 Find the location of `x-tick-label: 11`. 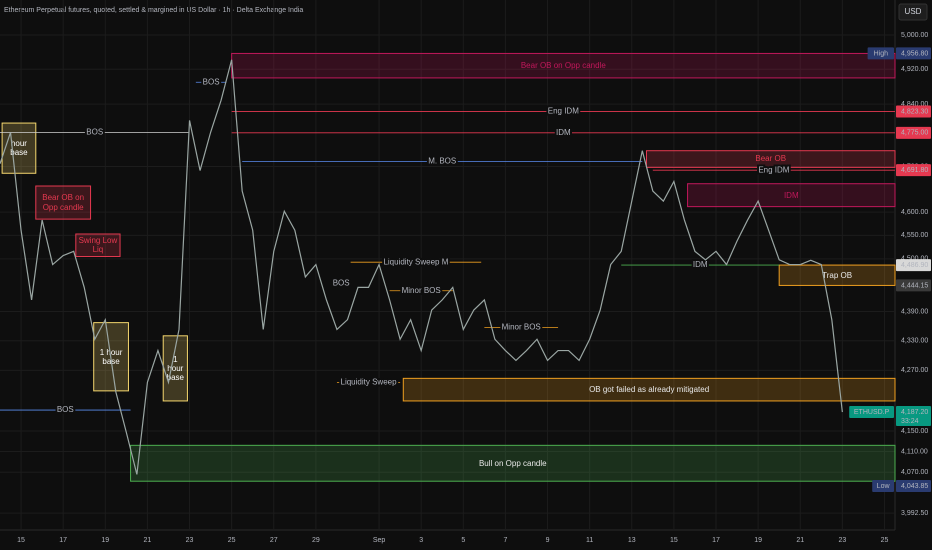

x-tick-label: 11 is located at coordinates (589, 540).